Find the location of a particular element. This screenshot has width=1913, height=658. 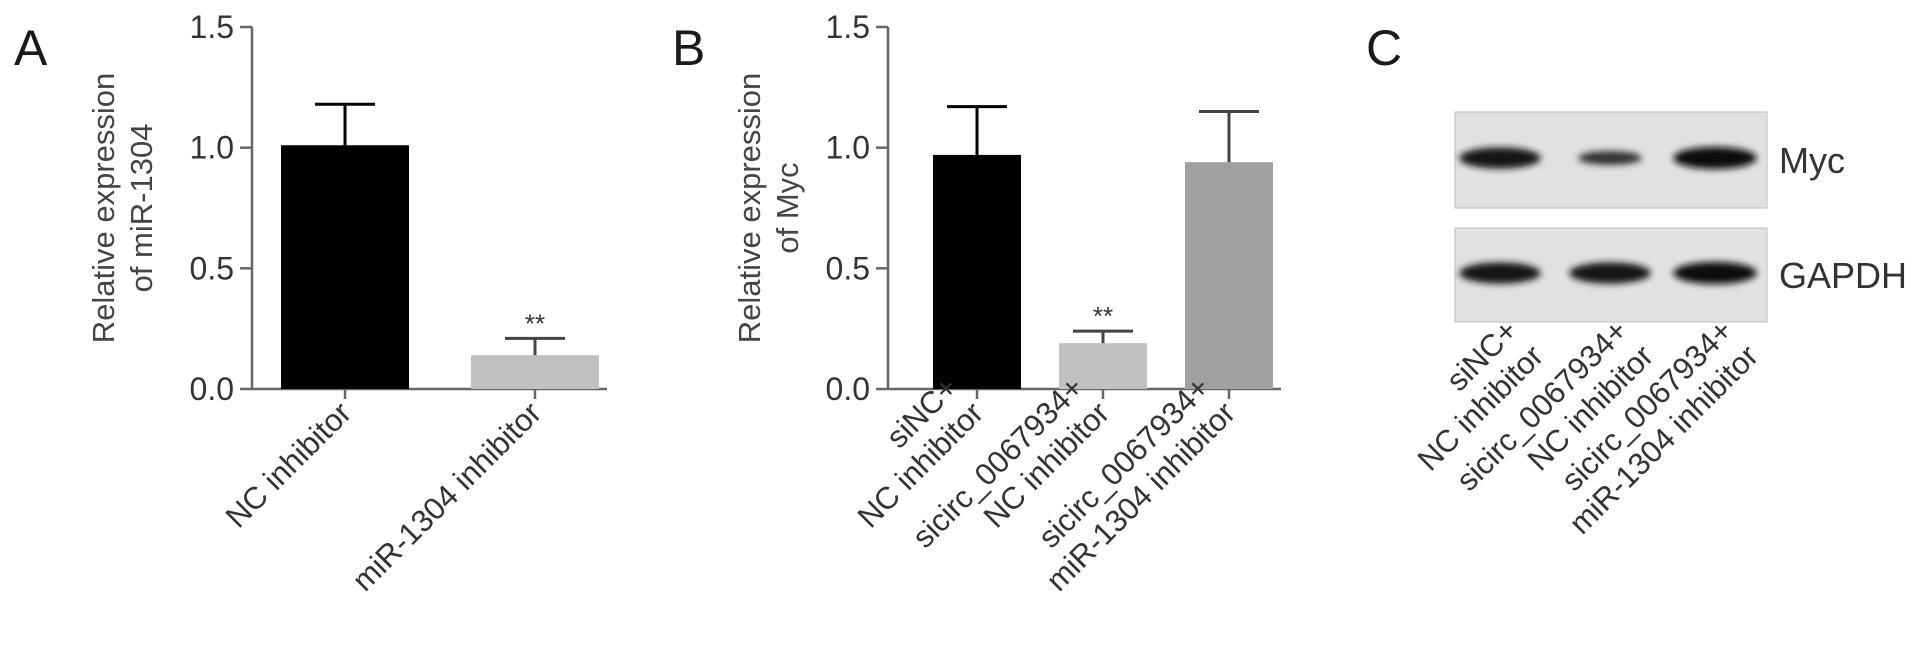

blot-band-label: GAPDH is located at coordinates (1843, 275).